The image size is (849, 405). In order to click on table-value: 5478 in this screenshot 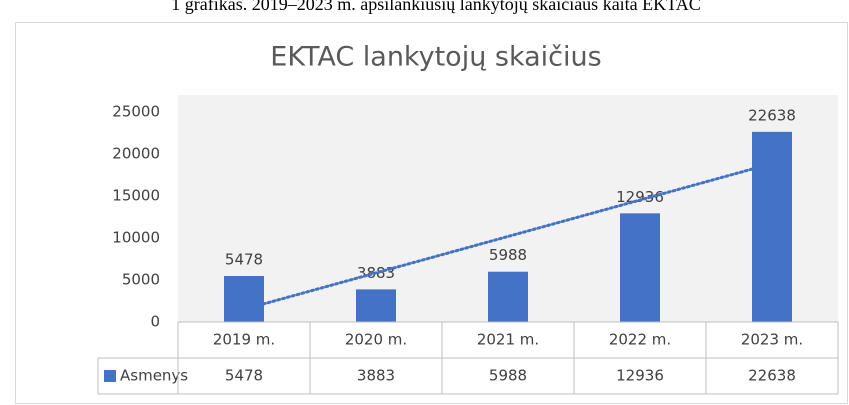, I will do `click(244, 376)`.